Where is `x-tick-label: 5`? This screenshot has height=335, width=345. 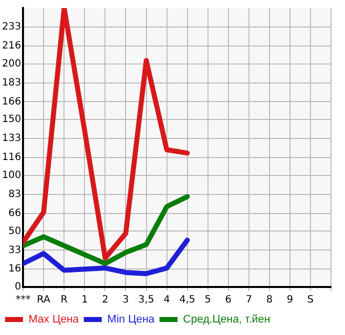 x-tick-label: 5 is located at coordinates (208, 300).